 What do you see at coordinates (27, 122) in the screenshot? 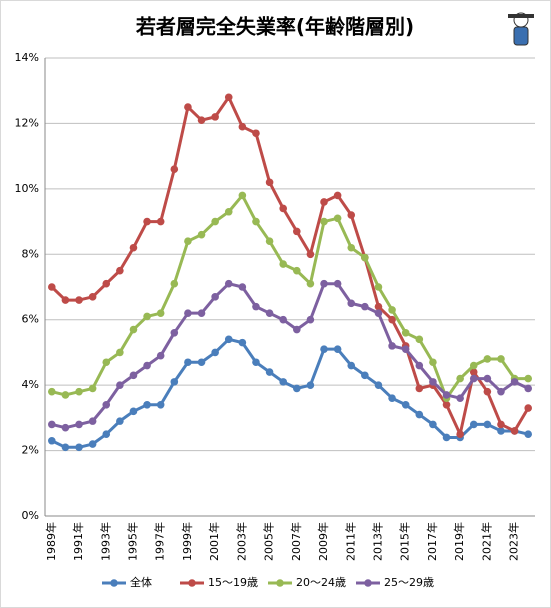
I see `y-tick-label: 12%` at bounding box center [27, 122].